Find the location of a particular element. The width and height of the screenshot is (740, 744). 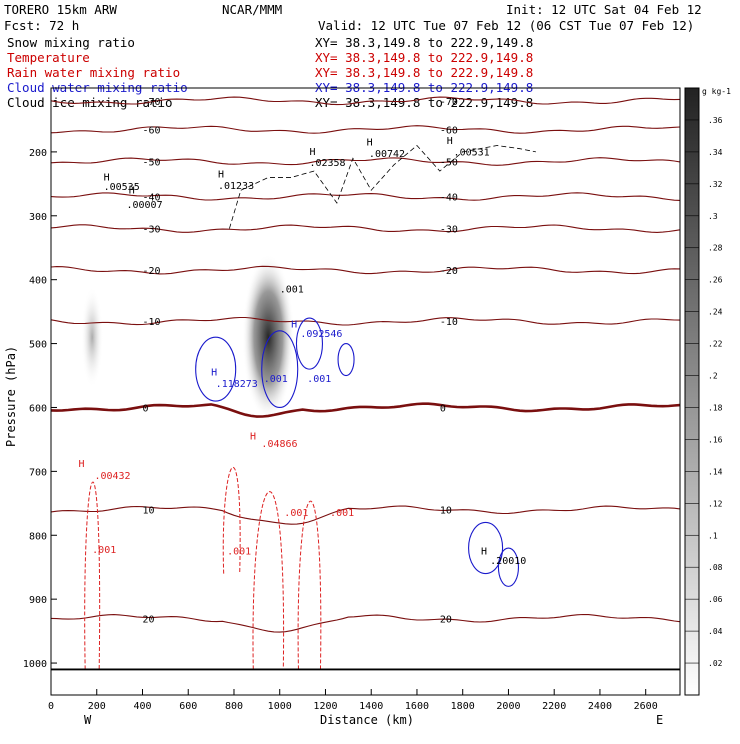

y-axis-label: Pressure (hPa) is located at coordinates (11, 396).